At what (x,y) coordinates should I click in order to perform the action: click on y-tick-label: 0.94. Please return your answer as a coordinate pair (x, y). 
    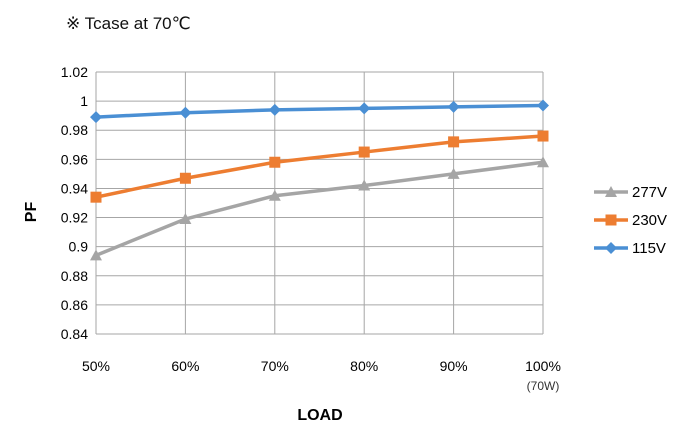
    Looking at the image, I should click on (74, 188).